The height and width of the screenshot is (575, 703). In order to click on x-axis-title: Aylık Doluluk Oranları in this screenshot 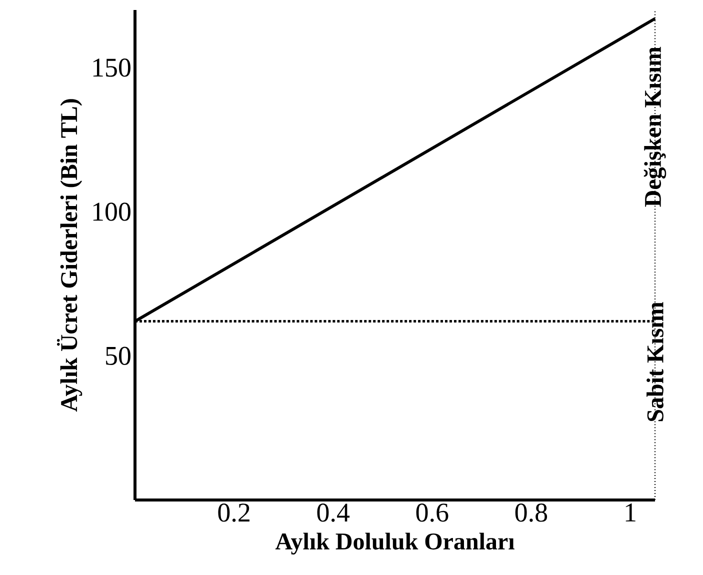, I will do `click(394, 543)`.